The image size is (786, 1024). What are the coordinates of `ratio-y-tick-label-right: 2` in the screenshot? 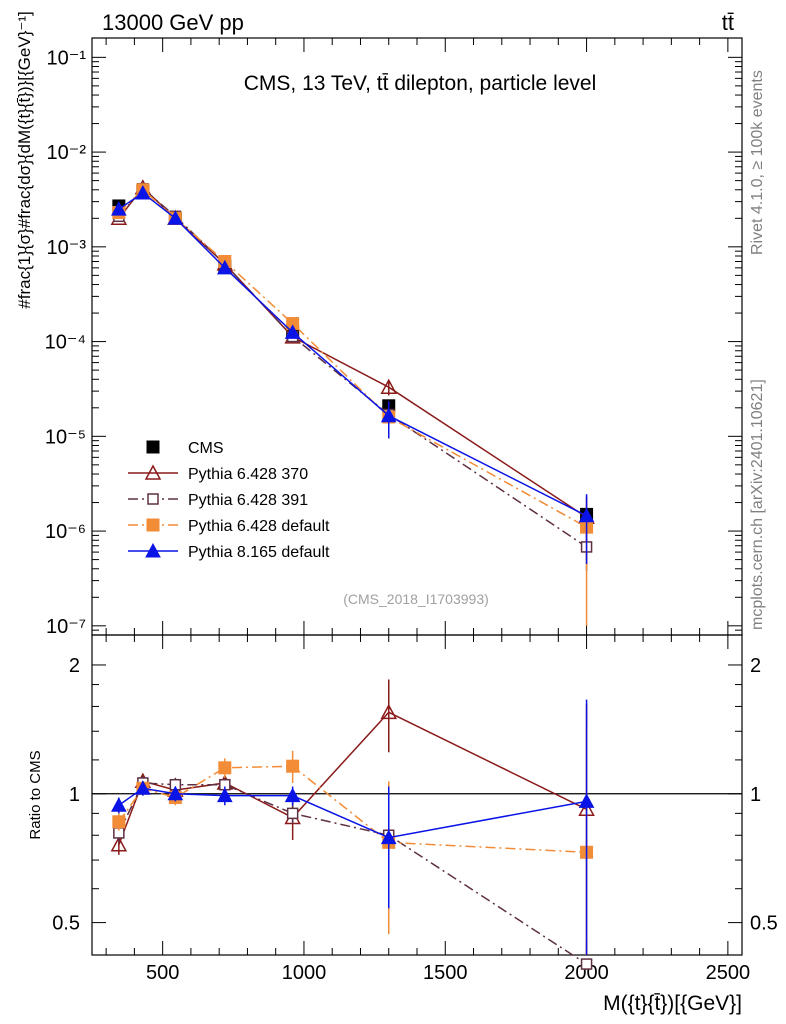 It's located at (755, 666).